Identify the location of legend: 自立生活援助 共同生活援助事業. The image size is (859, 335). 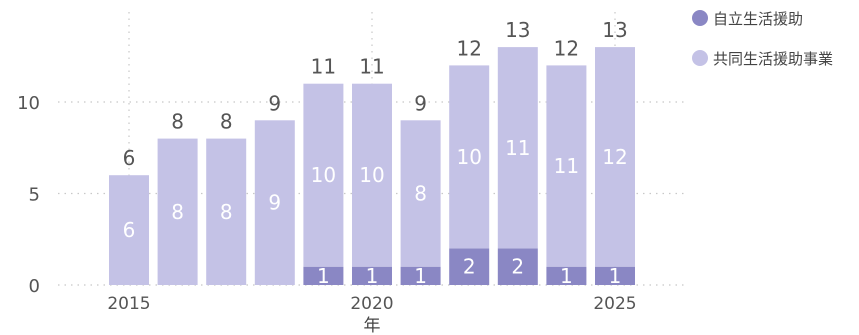
(762, 48).